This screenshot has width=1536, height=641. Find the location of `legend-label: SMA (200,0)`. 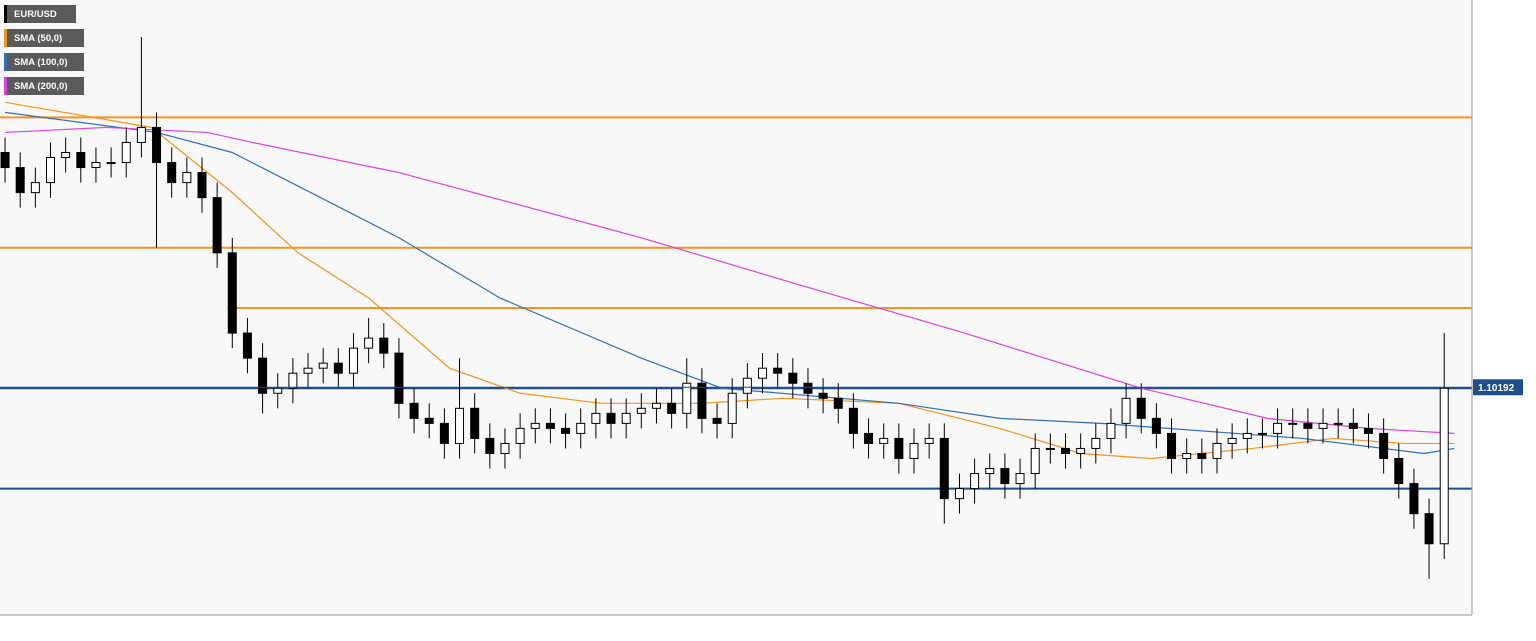

legend-label: SMA (200,0) is located at coordinates (41, 86).